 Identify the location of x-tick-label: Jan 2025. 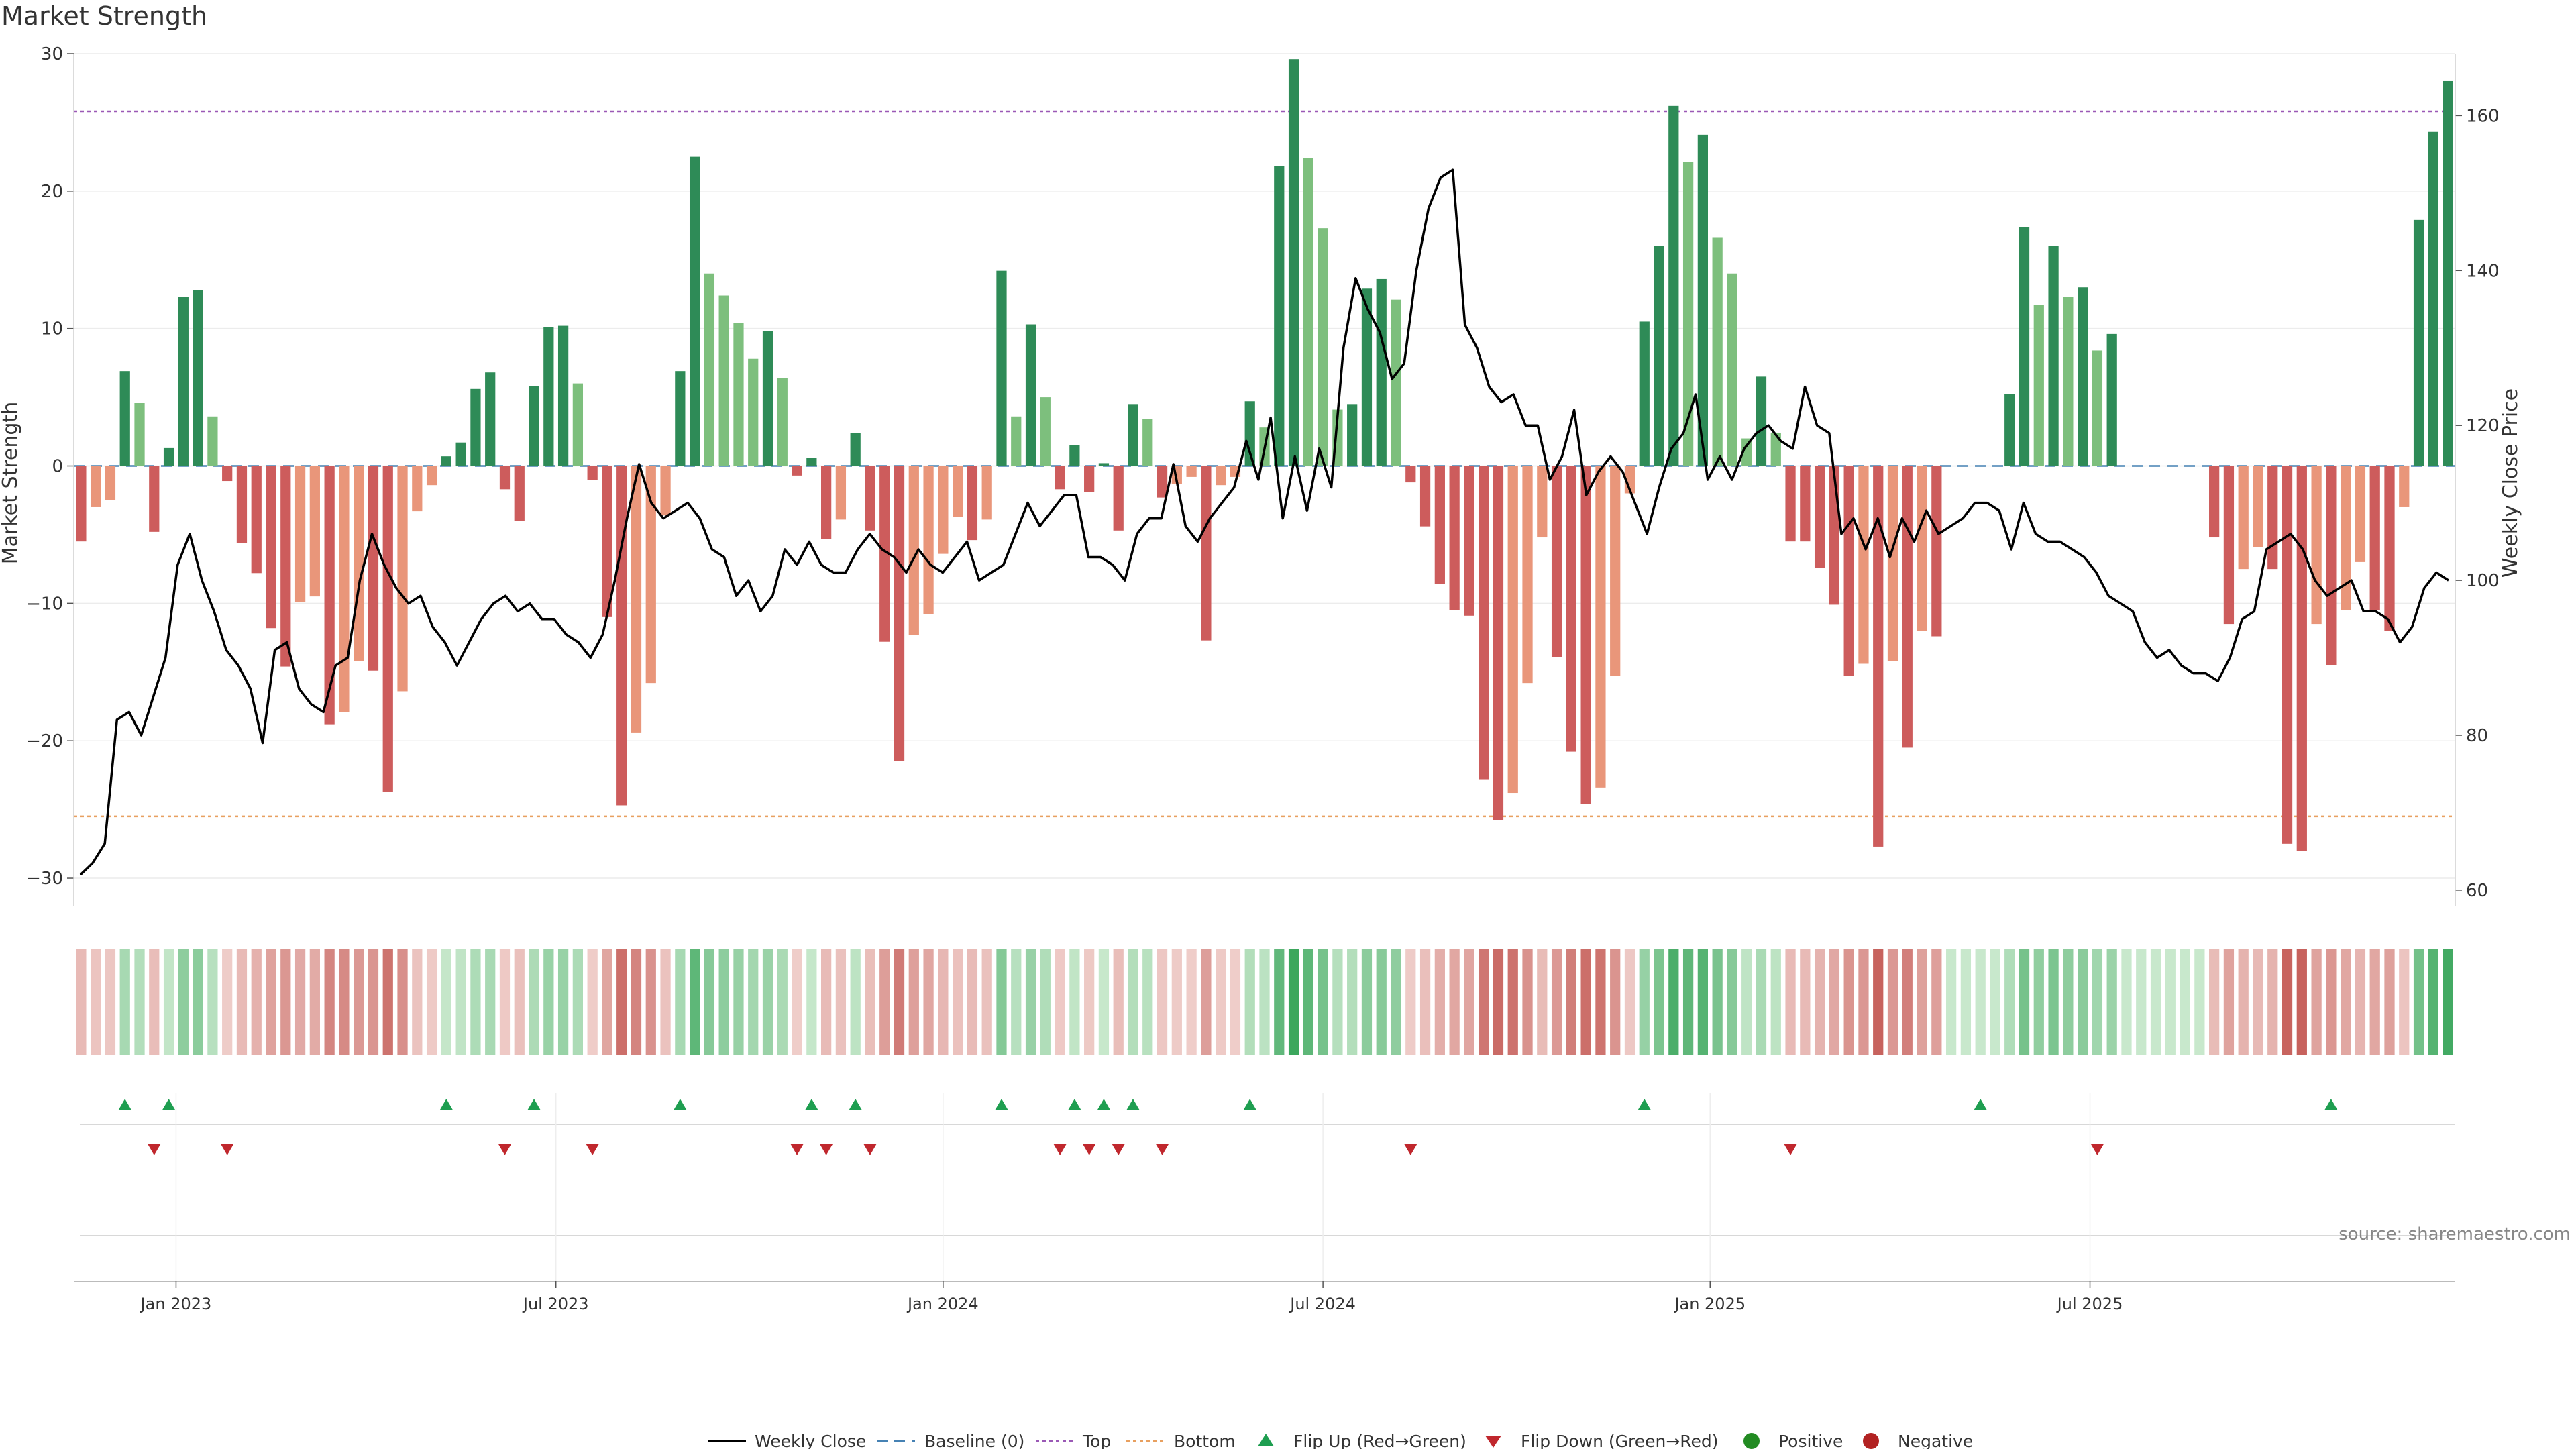
(1709, 1304).